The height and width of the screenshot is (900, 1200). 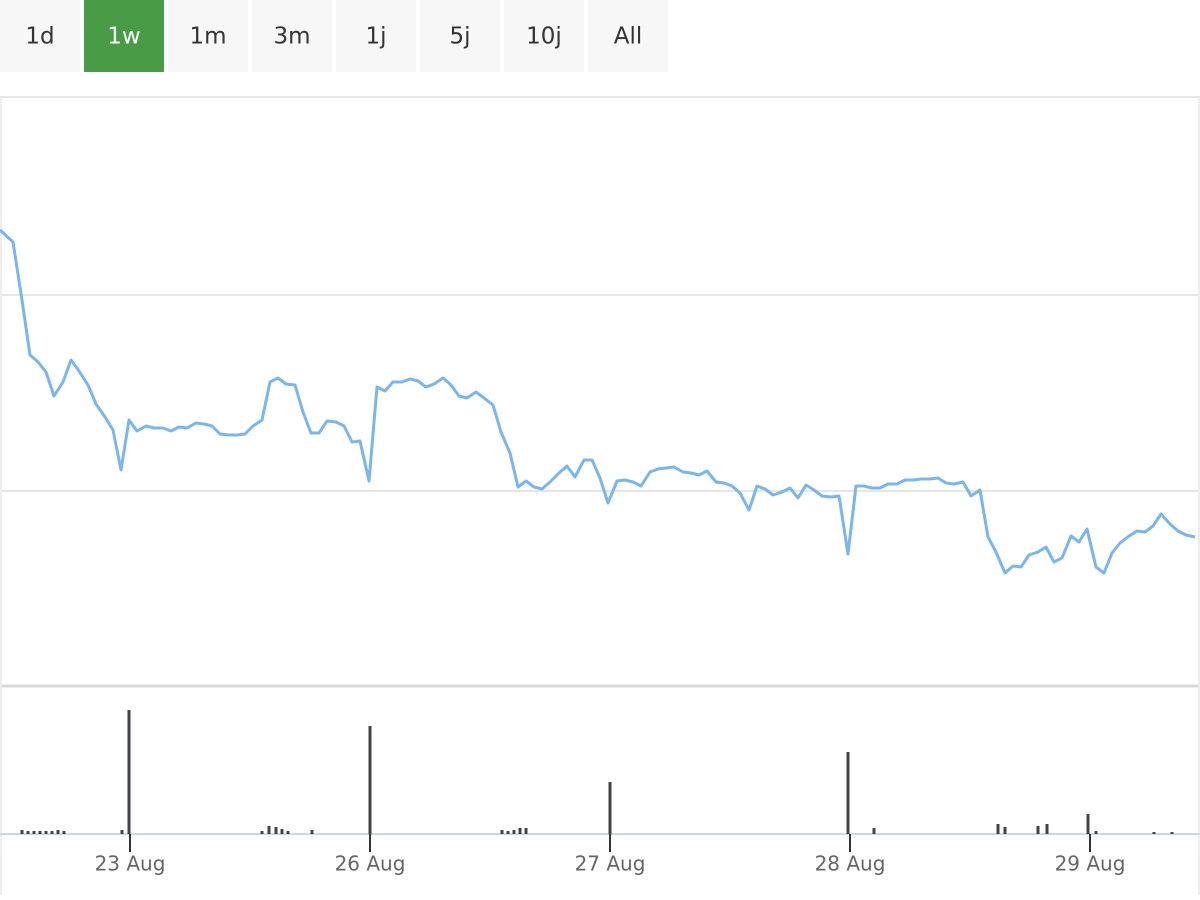 I want to click on x-tick-label: 27 Aug, so click(x=610, y=864).